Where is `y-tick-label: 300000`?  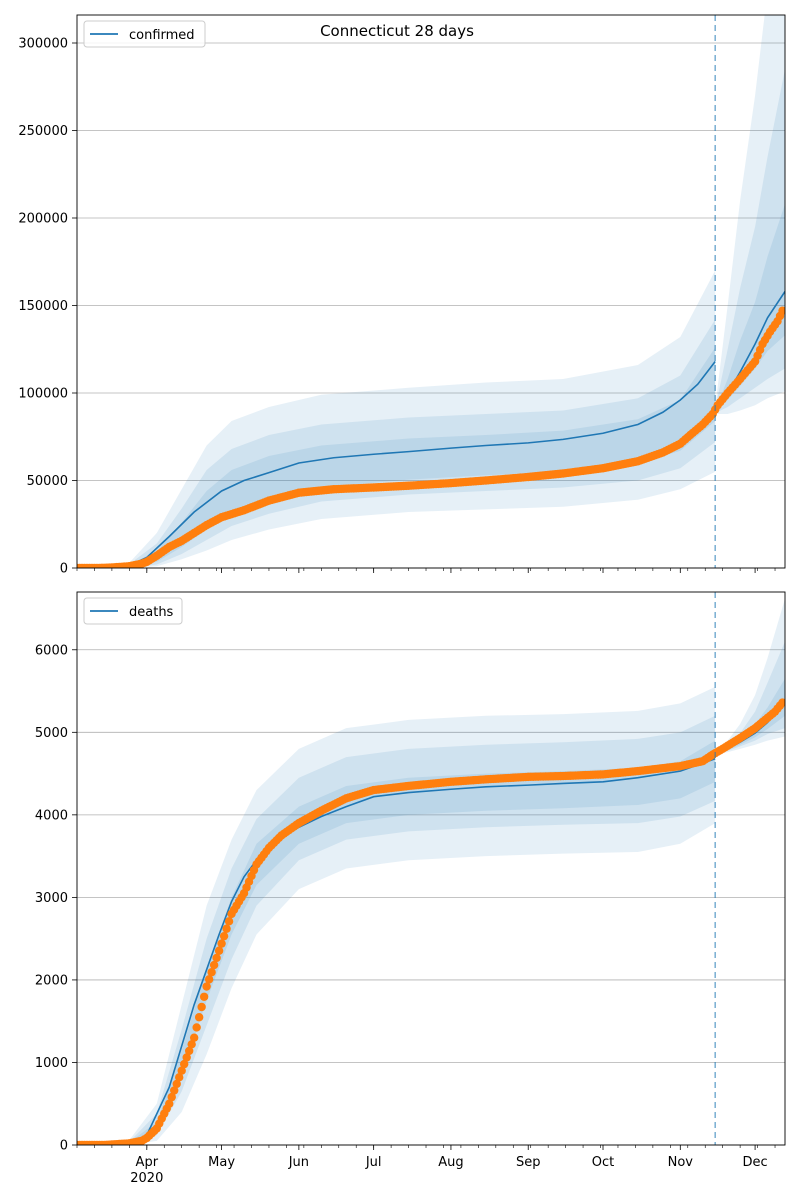 y-tick-label: 300000 is located at coordinates (43, 44).